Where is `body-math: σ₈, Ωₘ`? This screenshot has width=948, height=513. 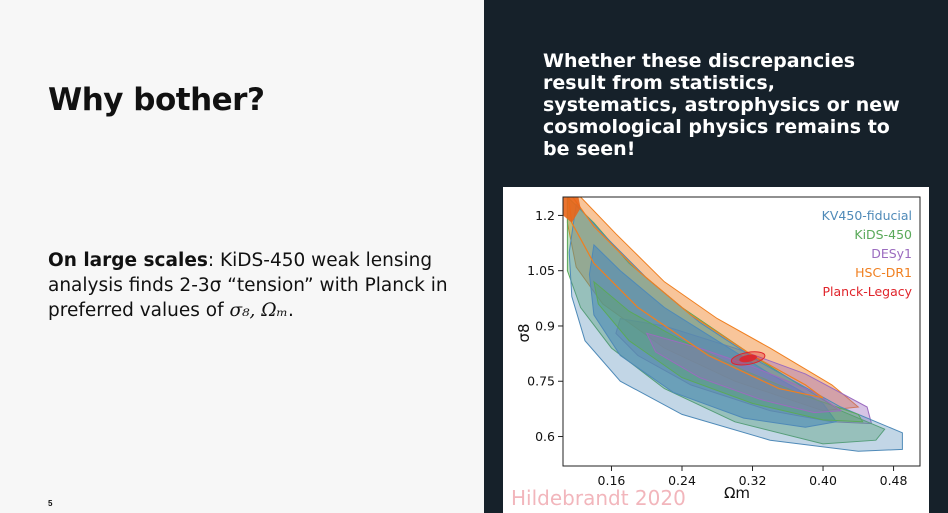
body-math: σ₈, Ωₘ is located at coordinates (258, 310).